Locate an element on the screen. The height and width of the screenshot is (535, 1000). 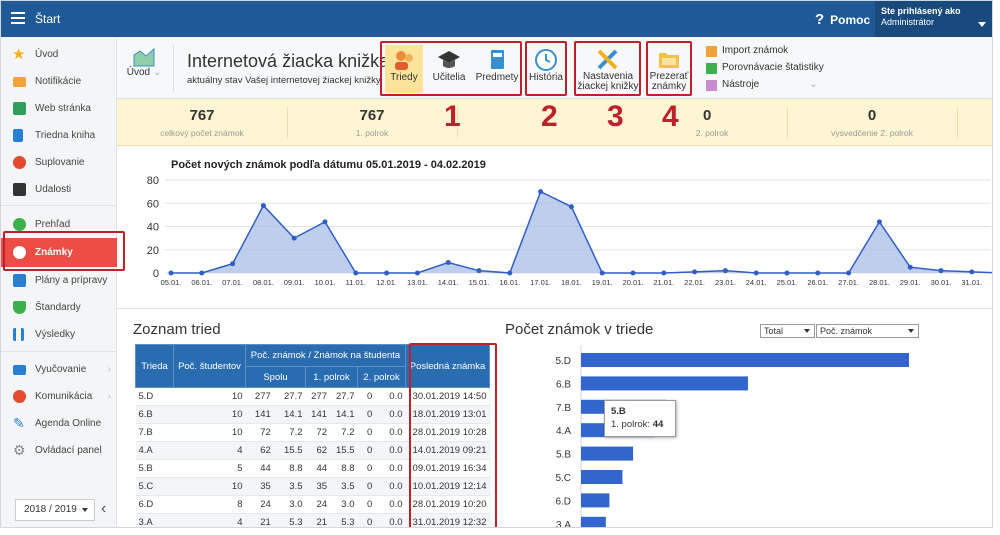
ucitelia-button: Učitelia is located at coordinates (449, 69).